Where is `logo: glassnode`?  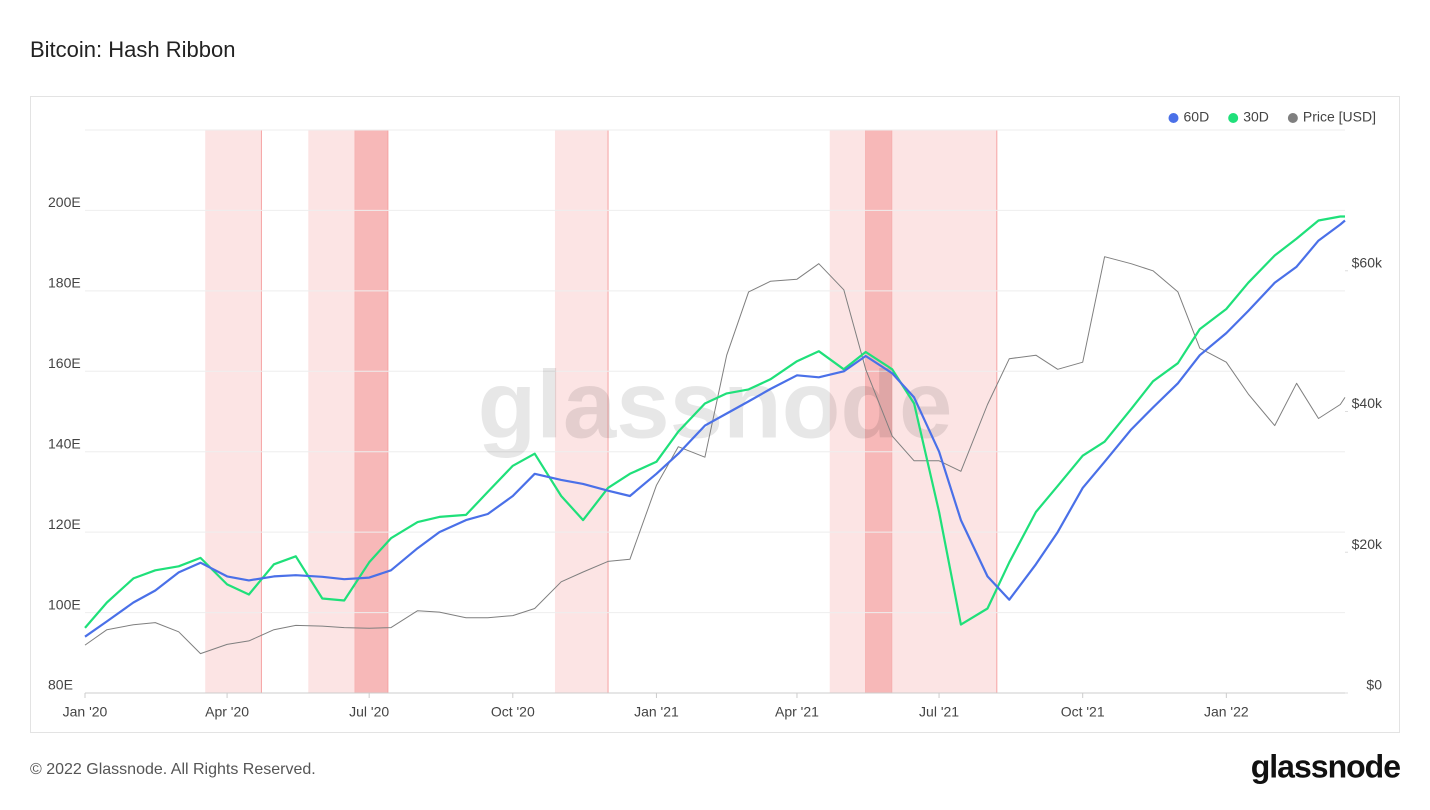 logo: glassnode is located at coordinates (1325, 766).